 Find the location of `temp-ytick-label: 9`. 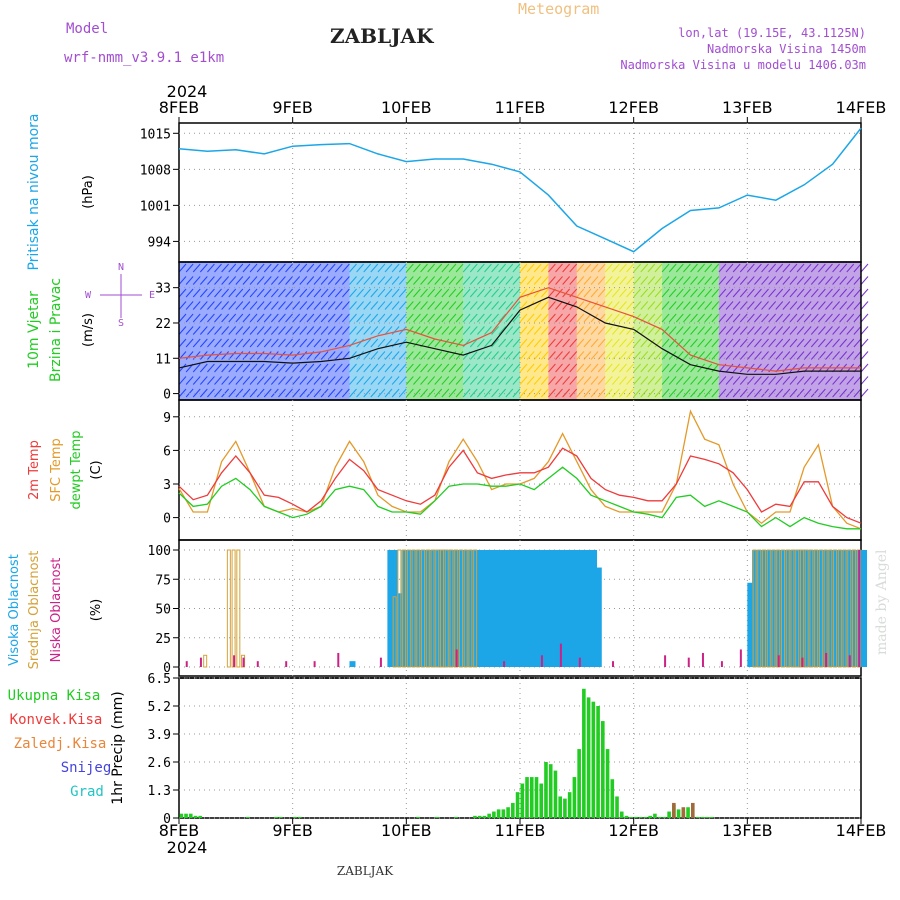

temp-ytick-label: 9 is located at coordinates (167, 418).